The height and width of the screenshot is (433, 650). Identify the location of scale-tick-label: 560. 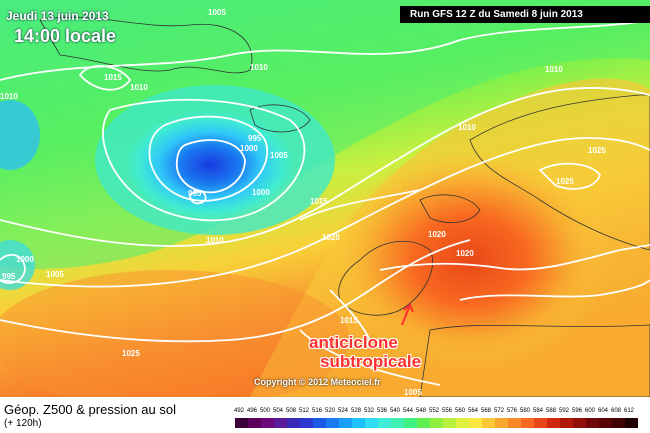
(460, 411).